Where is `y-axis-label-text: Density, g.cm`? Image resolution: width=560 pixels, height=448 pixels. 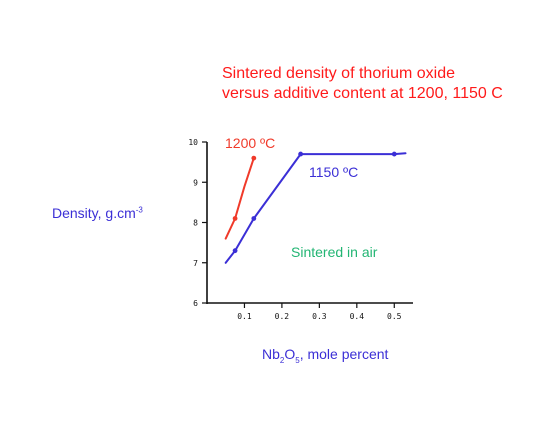
y-axis-label-text: Density, g.cm is located at coordinates (94, 213).